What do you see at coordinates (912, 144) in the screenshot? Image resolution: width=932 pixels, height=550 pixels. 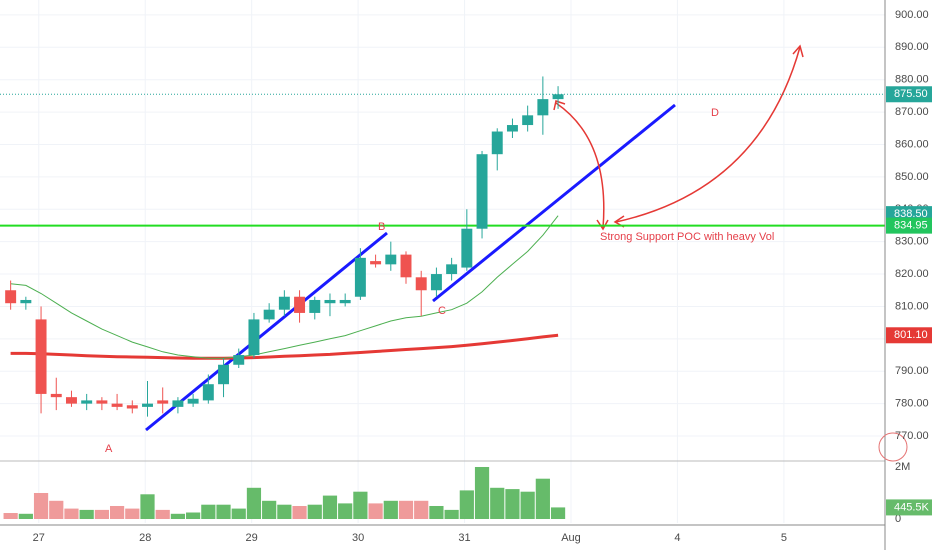 I see `y-tick-label: 860.00` at bounding box center [912, 144].